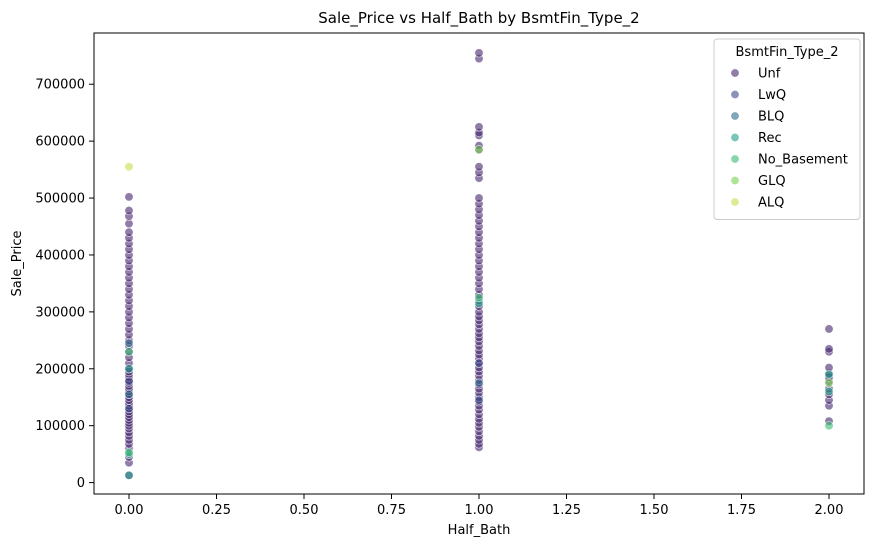 This screenshot has height=547, width=877. What do you see at coordinates (741, 510) in the screenshot?
I see `x-tick-label: 1.75` at bounding box center [741, 510].